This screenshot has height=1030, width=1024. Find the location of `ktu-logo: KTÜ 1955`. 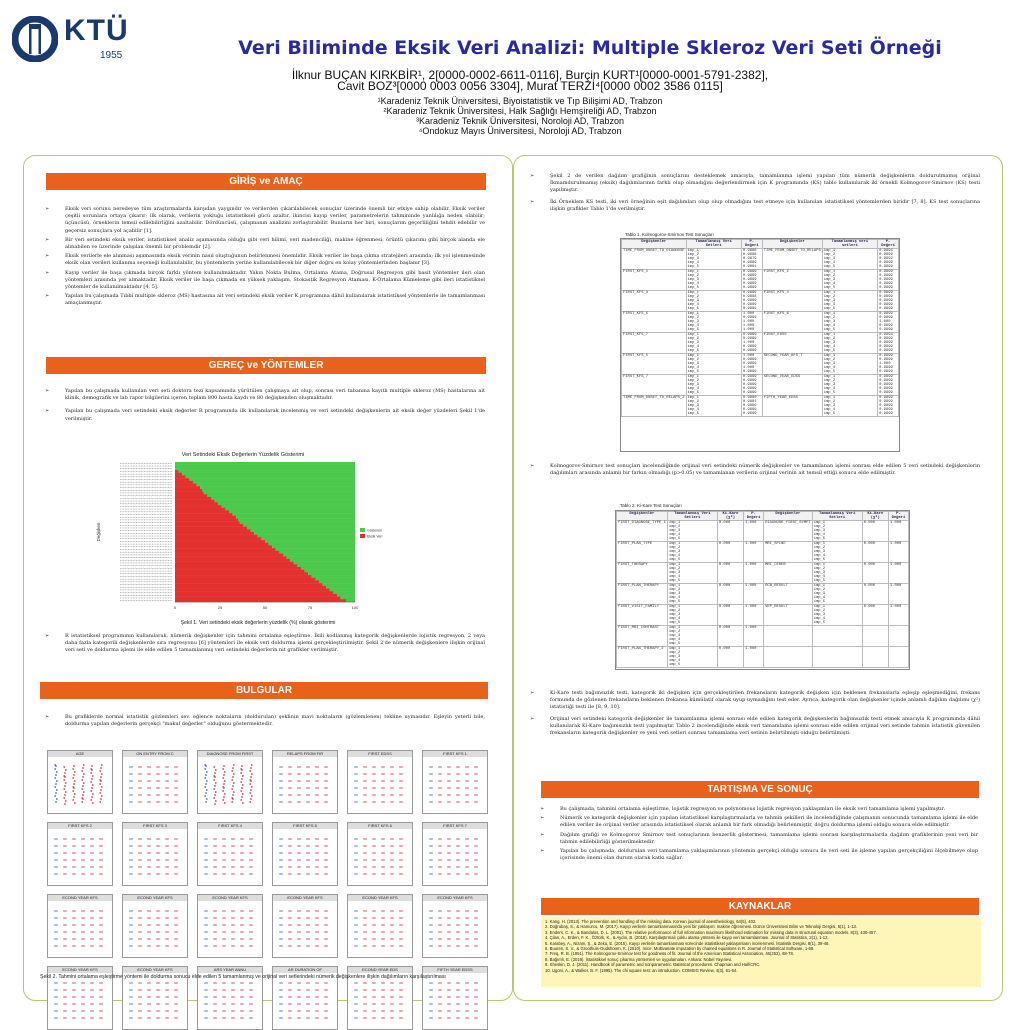

ktu-logo: KTÜ 1955 is located at coordinates (84, 39).